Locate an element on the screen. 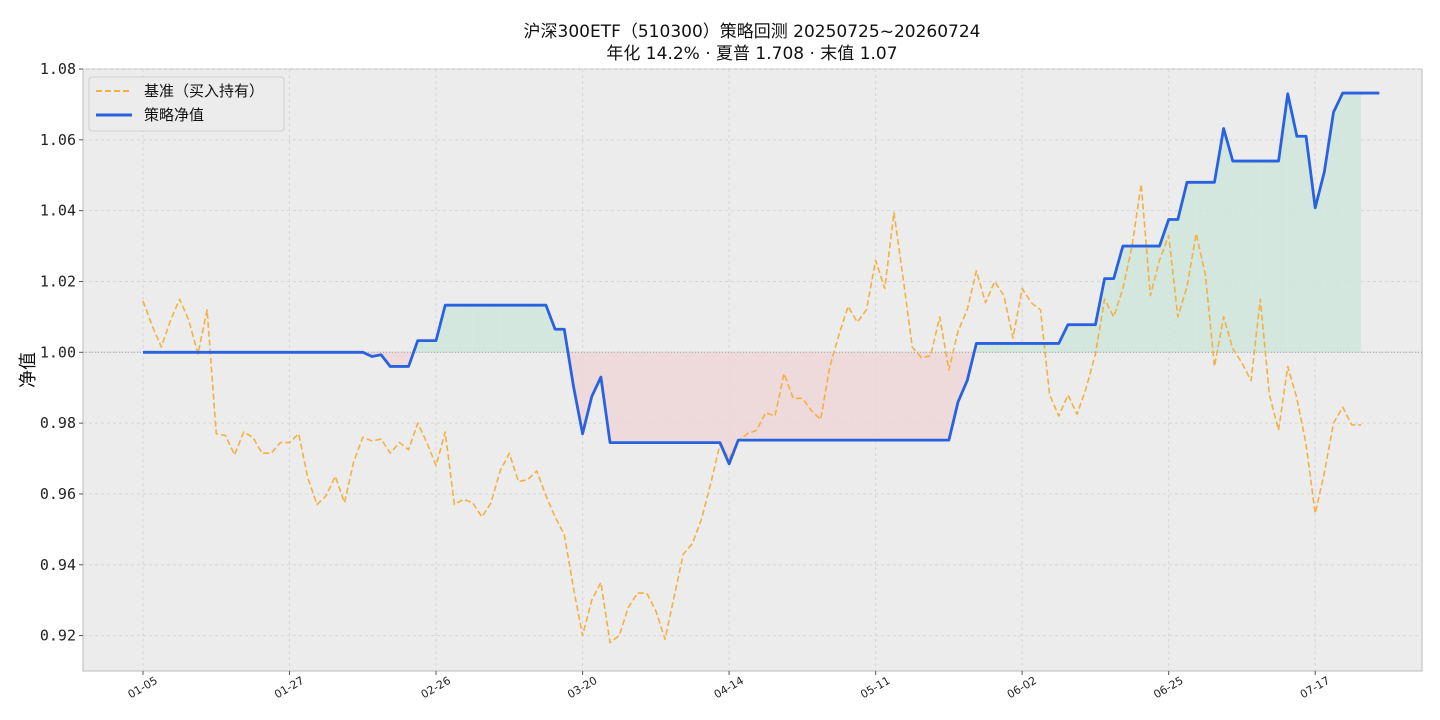 Image resolution: width=1440 pixels, height=720 pixels. chart-title: 沪深300ETF（510300）策略回测 20250725~20260724 is located at coordinates (752, 32).